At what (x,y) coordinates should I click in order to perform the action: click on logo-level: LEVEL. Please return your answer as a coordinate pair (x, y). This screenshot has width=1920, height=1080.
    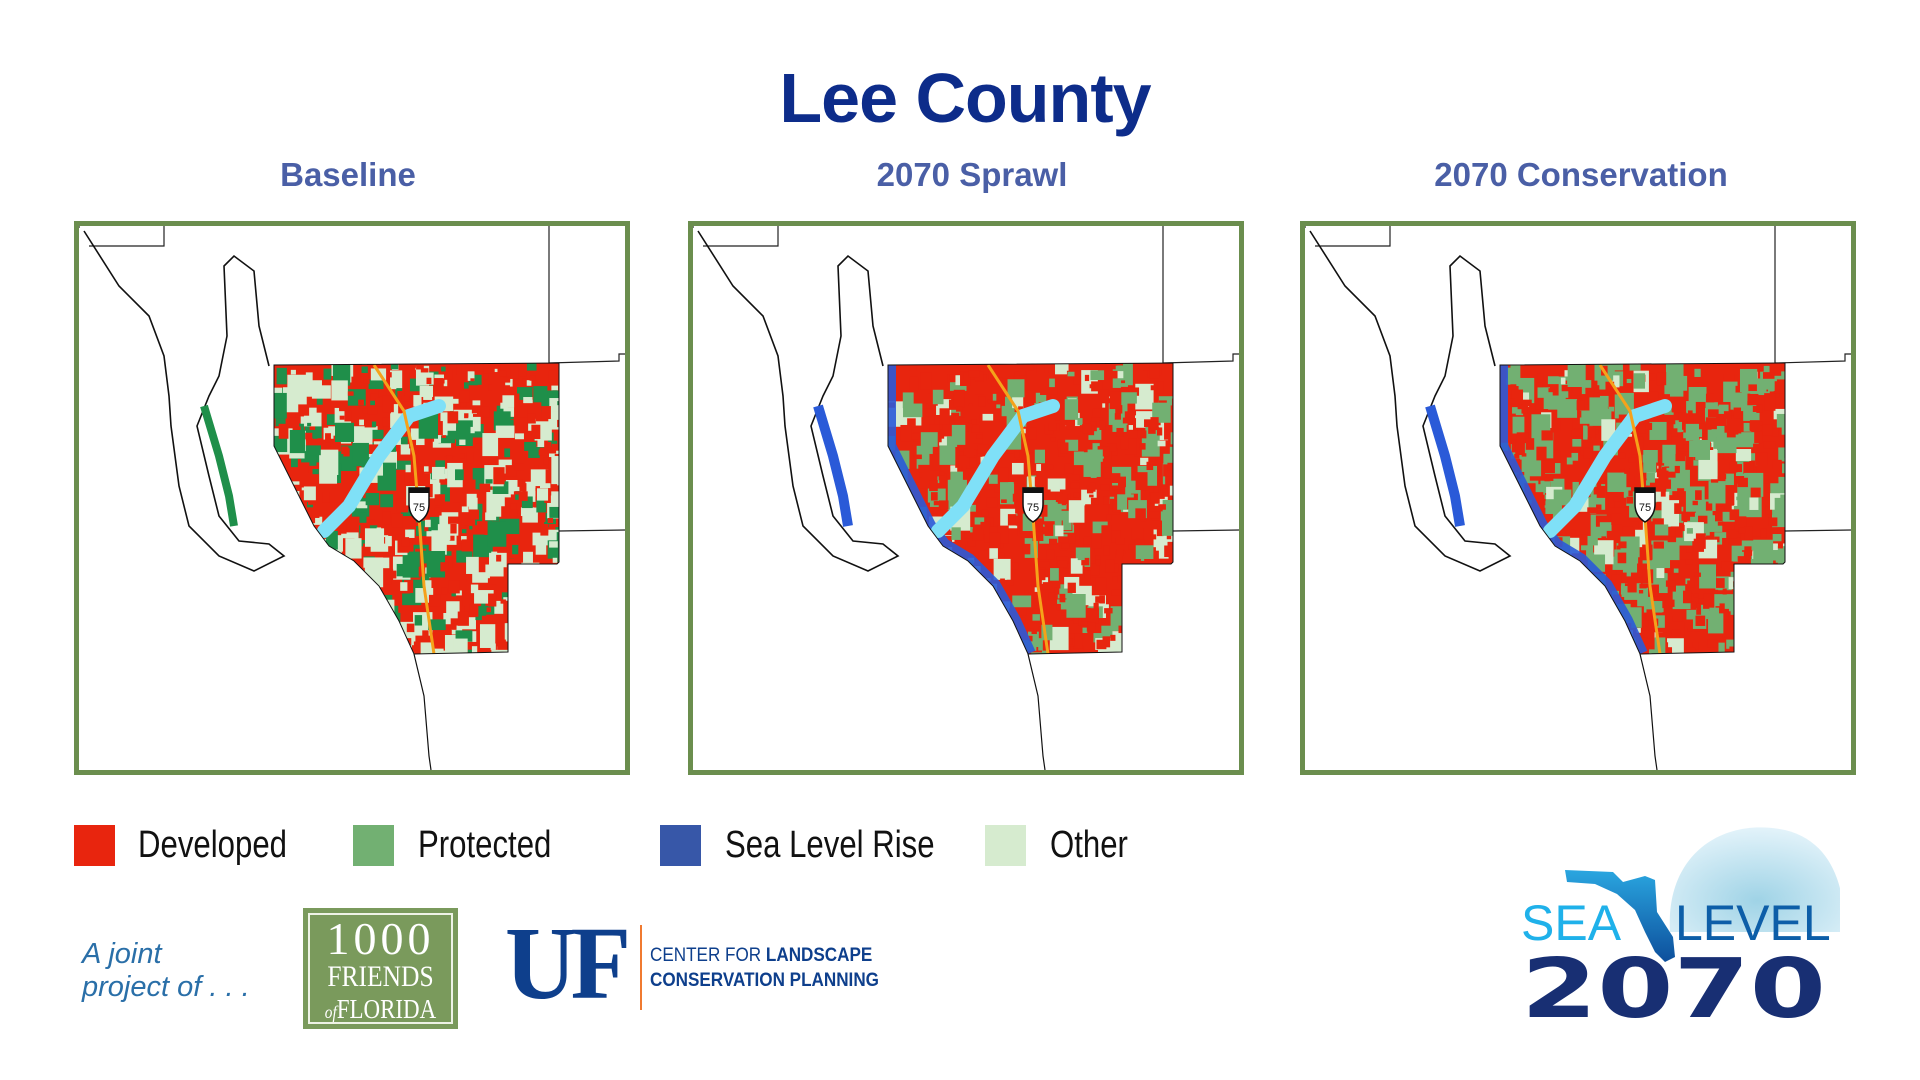
    Looking at the image, I should click on (1753, 923).